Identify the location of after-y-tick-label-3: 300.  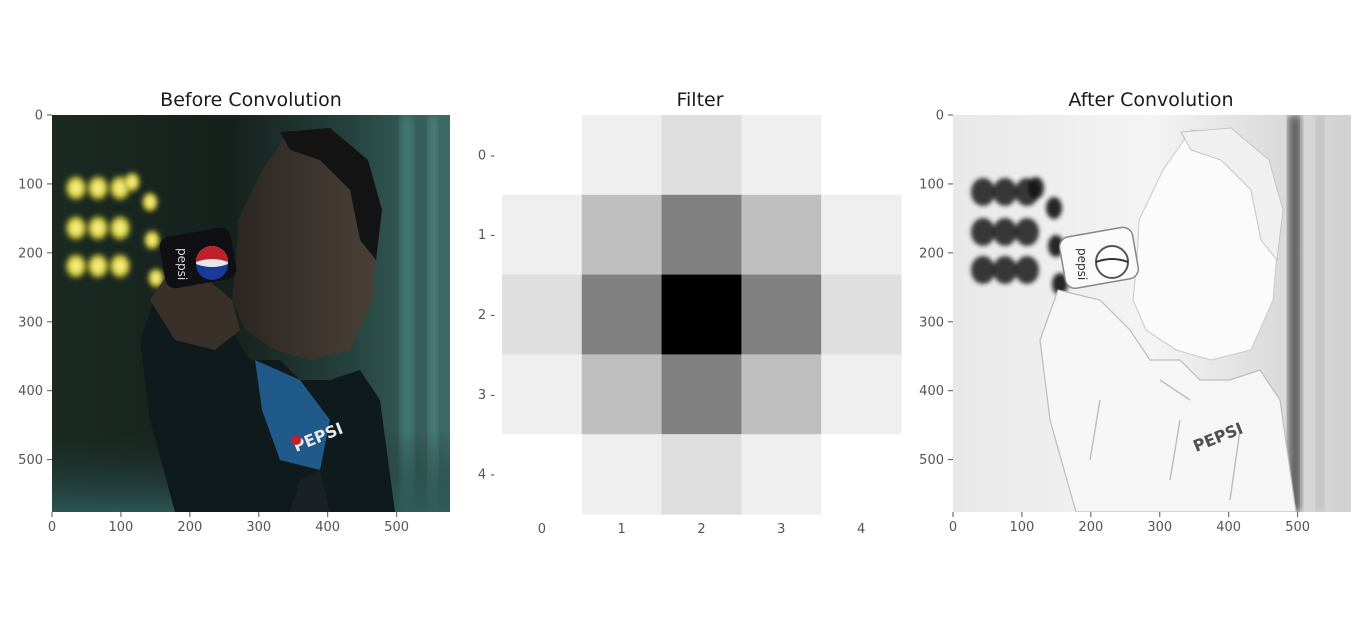
(931, 322).